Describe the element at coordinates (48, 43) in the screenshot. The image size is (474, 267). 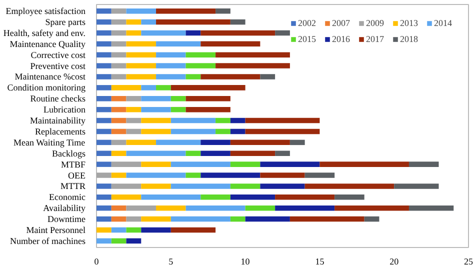
I see `y-tick-label: Maintenance Quality` at that location.